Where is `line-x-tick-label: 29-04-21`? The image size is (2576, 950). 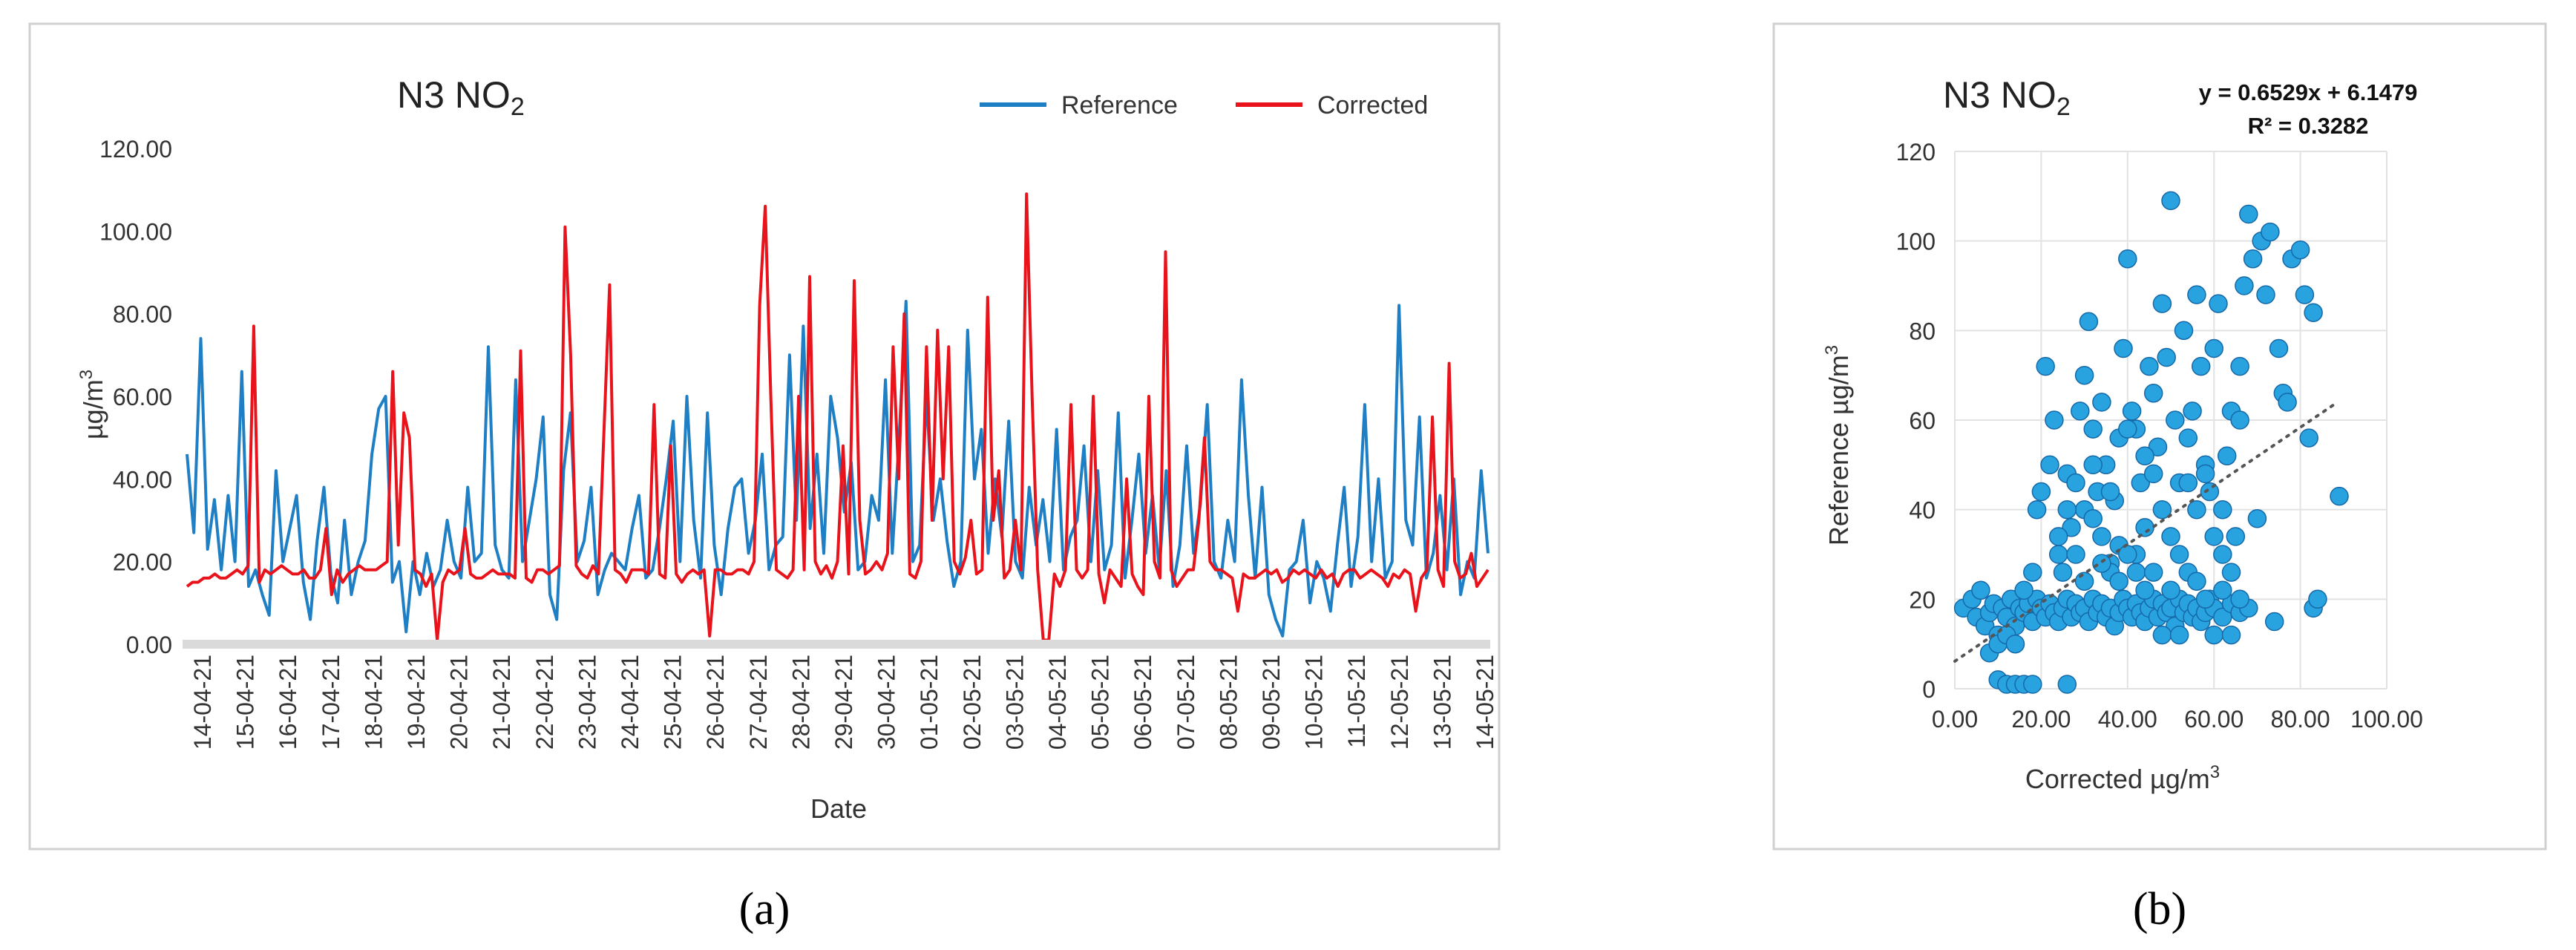
line-x-tick-label: 29-04-21 is located at coordinates (843, 702).